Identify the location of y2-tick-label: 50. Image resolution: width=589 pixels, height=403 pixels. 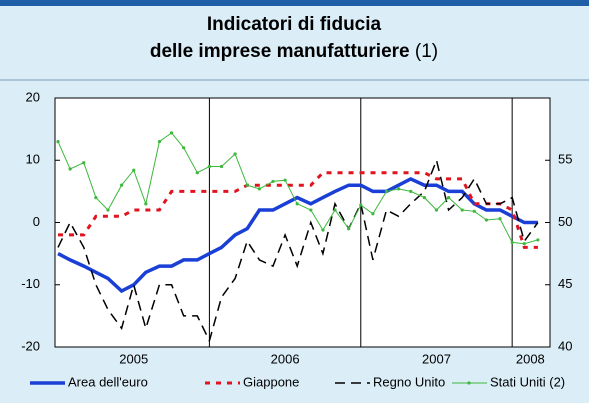
(565, 221).